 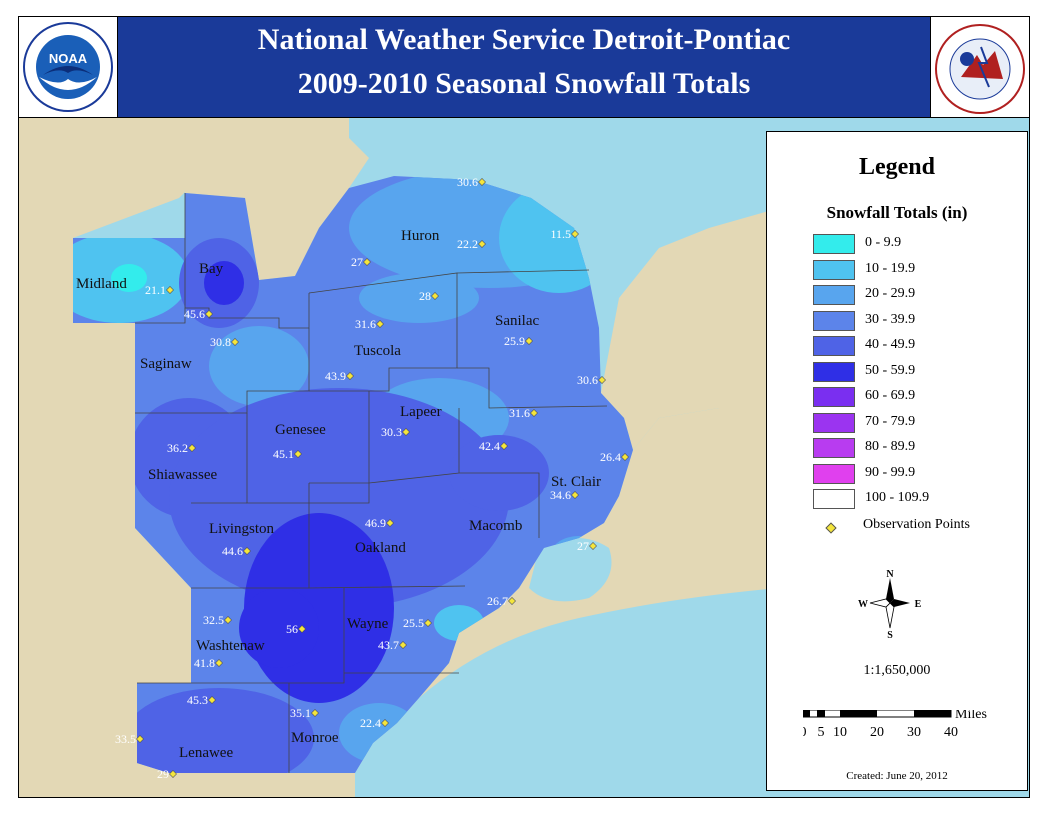 What do you see at coordinates (564, 495) in the screenshot?
I see `observation-point: 34.6` at bounding box center [564, 495].